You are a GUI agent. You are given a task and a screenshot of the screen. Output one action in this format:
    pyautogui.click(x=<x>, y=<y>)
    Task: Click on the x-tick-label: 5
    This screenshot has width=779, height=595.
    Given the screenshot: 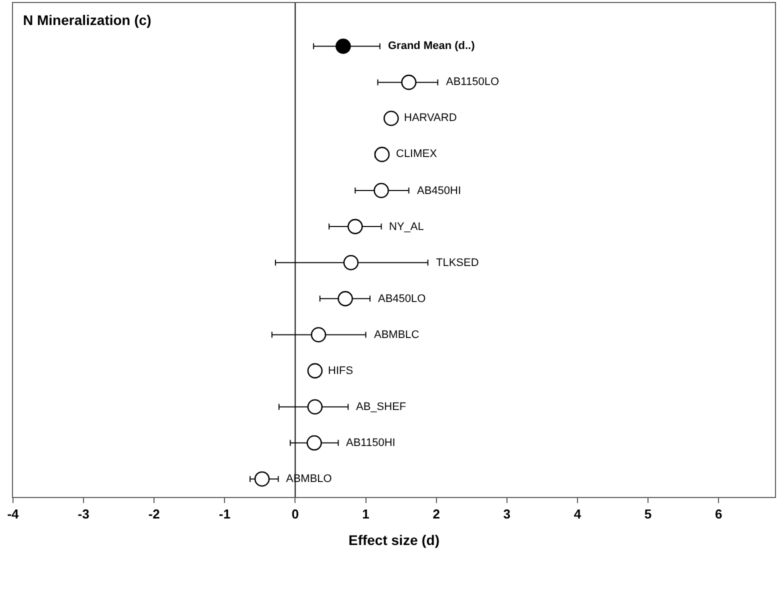 What is the action you would take?
    pyautogui.click(x=648, y=514)
    